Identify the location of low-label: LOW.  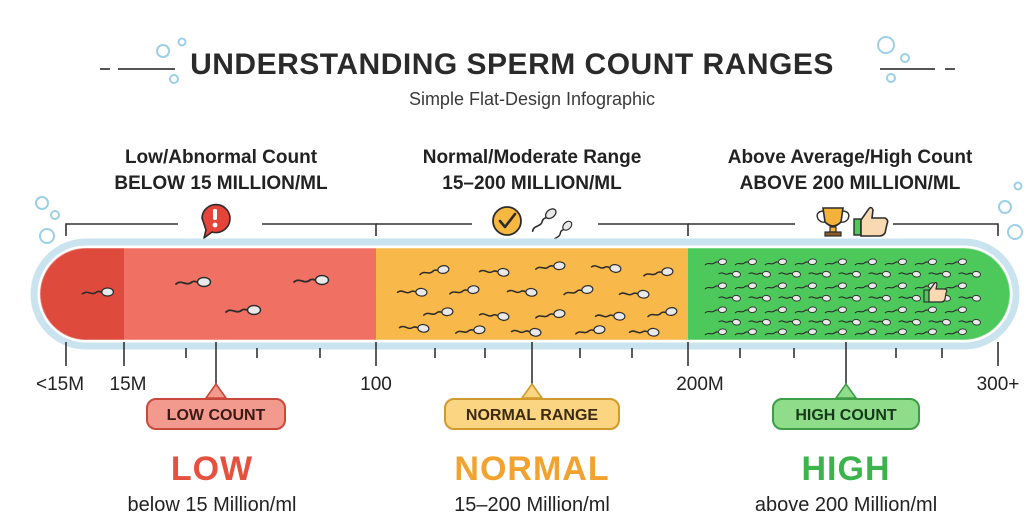
(212, 469).